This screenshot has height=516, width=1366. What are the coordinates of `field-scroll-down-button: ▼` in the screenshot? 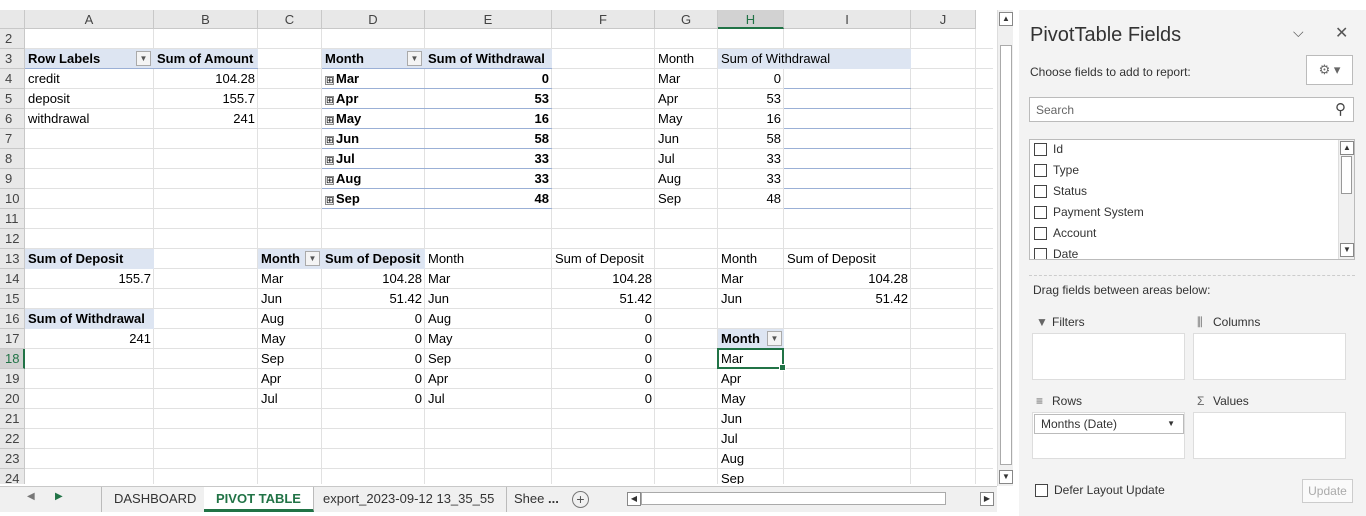 It's located at (1347, 250).